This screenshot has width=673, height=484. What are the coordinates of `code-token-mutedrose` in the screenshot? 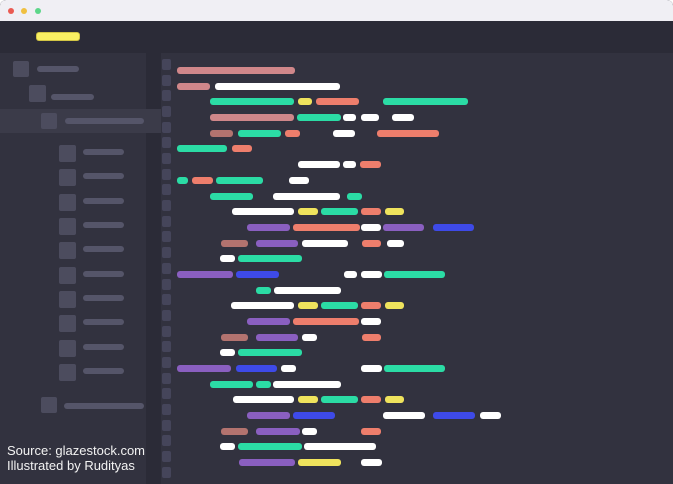 It's located at (234, 337).